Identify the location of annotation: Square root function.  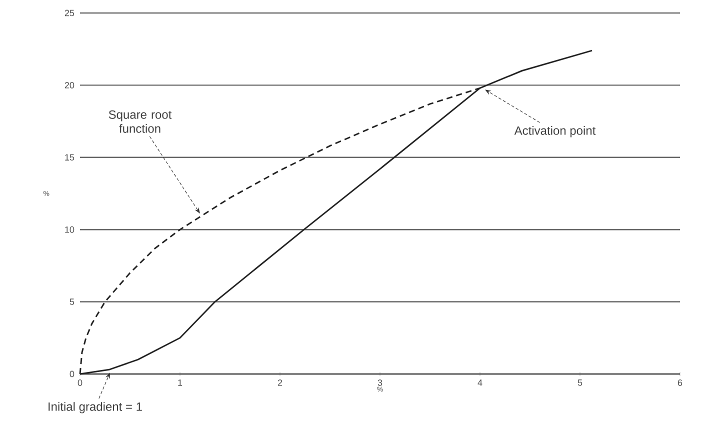
(140, 121).